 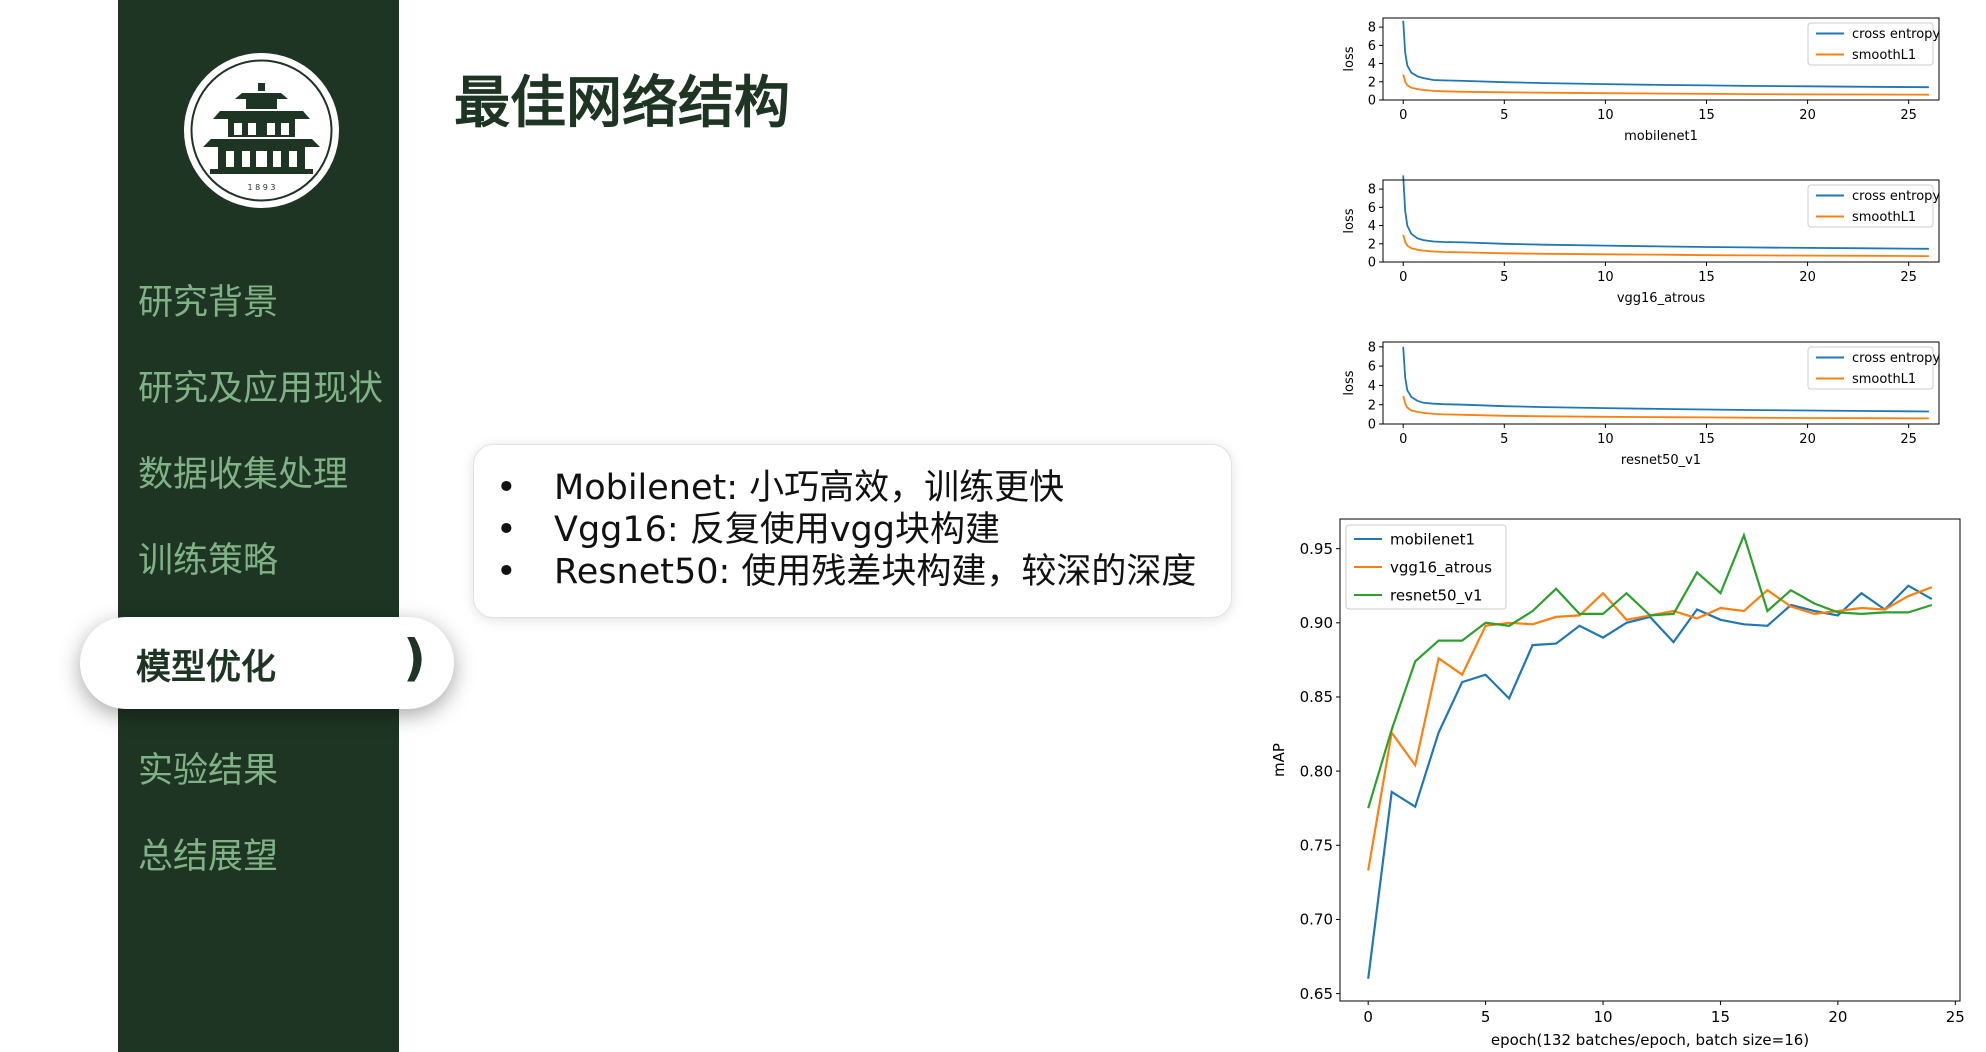 I want to click on sidebar-item-training-strategy: 训练策略, so click(x=208, y=561).